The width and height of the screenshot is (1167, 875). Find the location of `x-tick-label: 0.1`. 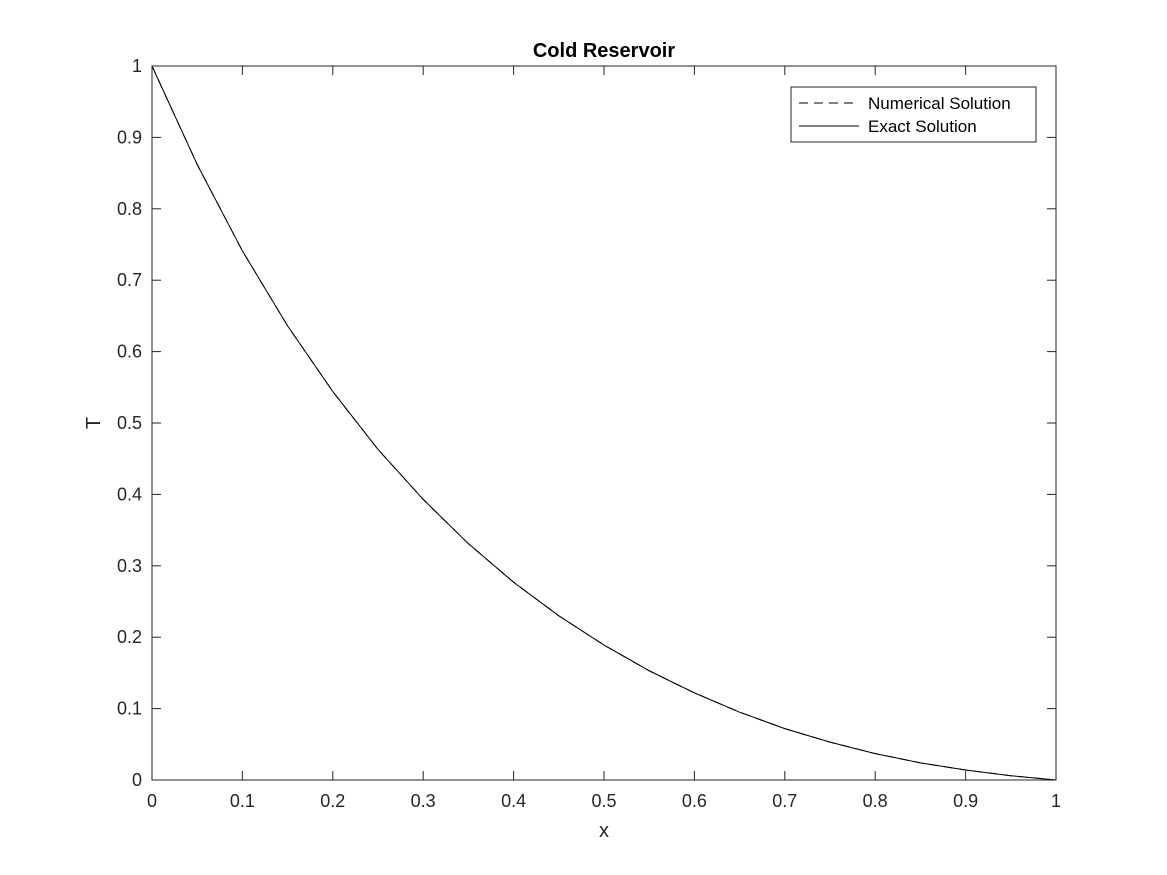

x-tick-label: 0.1 is located at coordinates (242, 801).